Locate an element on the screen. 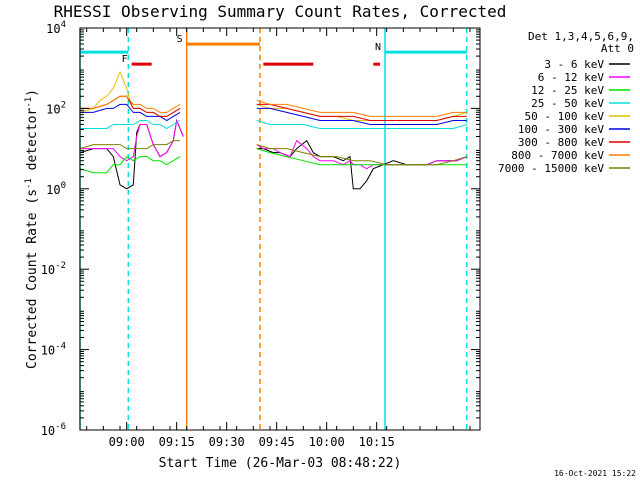  y-axis-label: Corrected Count Rate (s-1 detector-1) is located at coordinates (32, 229).